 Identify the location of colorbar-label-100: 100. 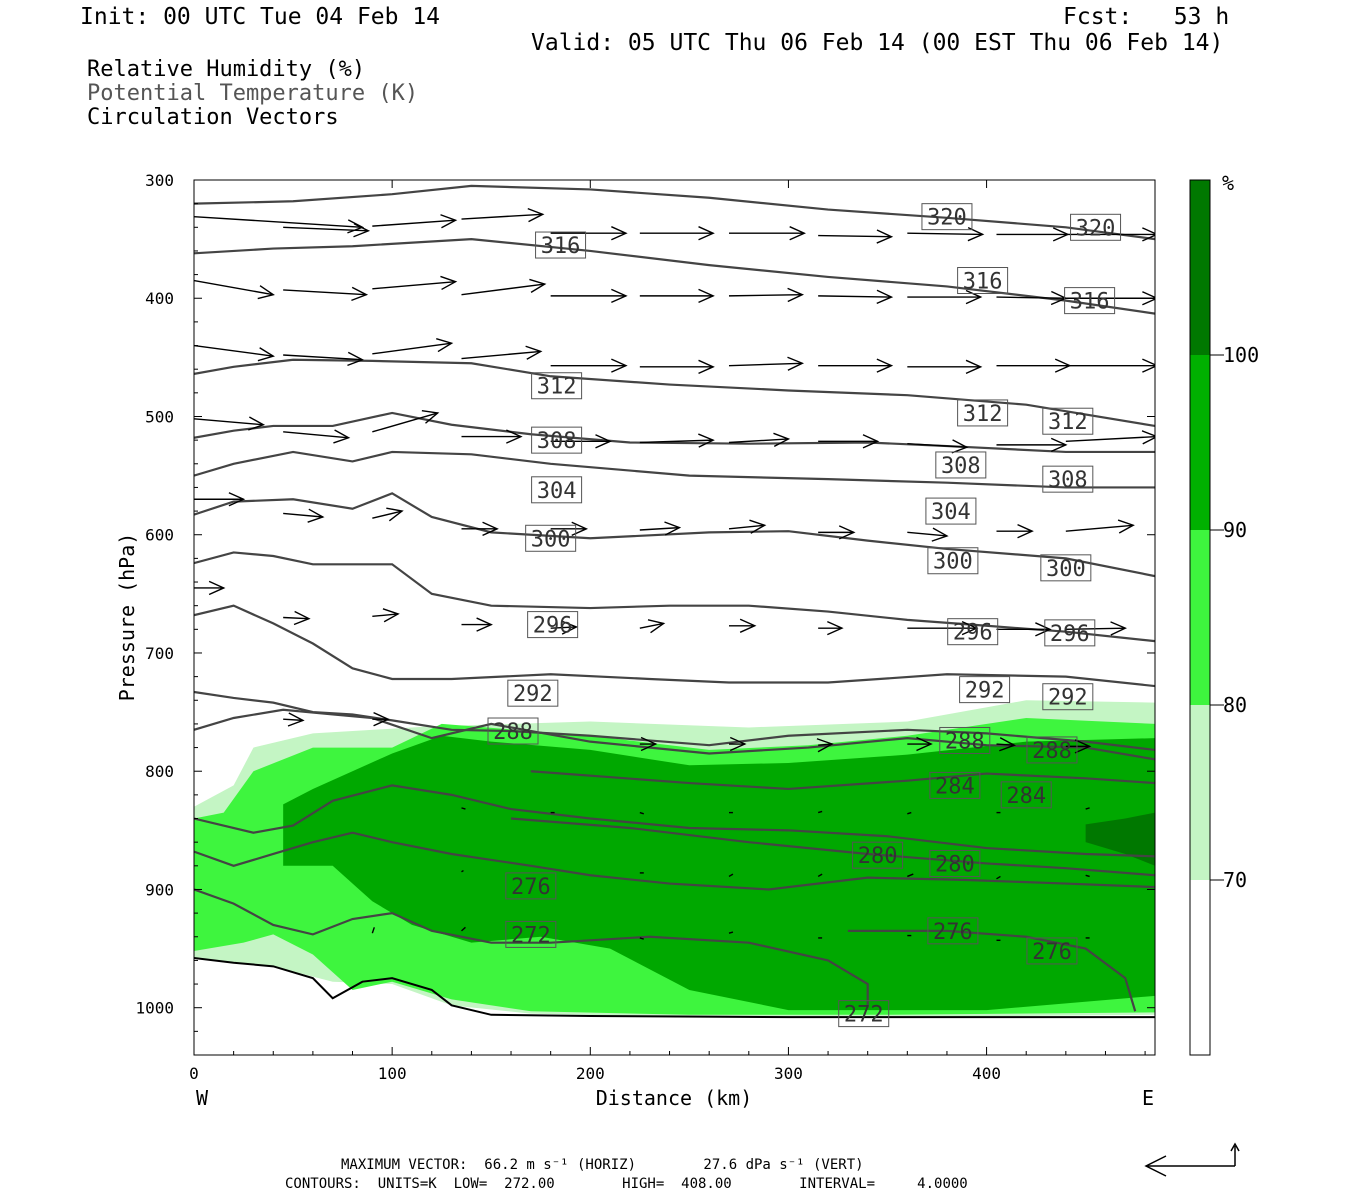
(1241, 355).